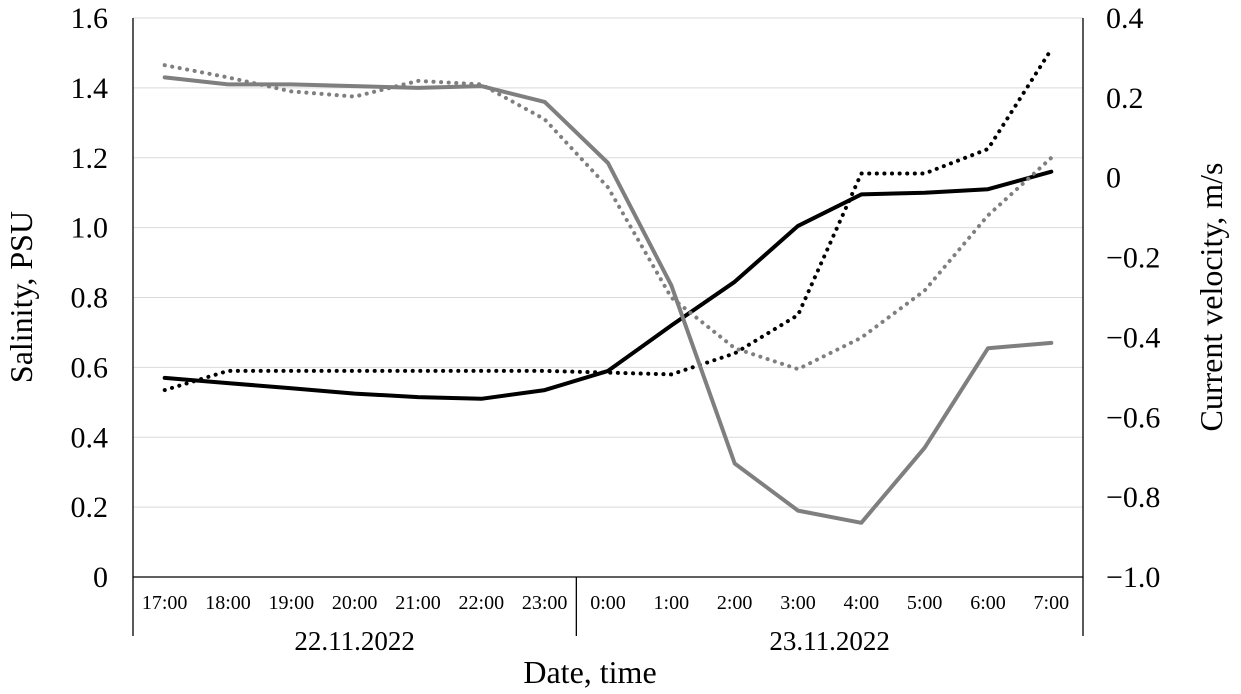  What do you see at coordinates (798, 603) in the screenshot?
I see `x-tick-label: 3:00` at bounding box center [798, 603].